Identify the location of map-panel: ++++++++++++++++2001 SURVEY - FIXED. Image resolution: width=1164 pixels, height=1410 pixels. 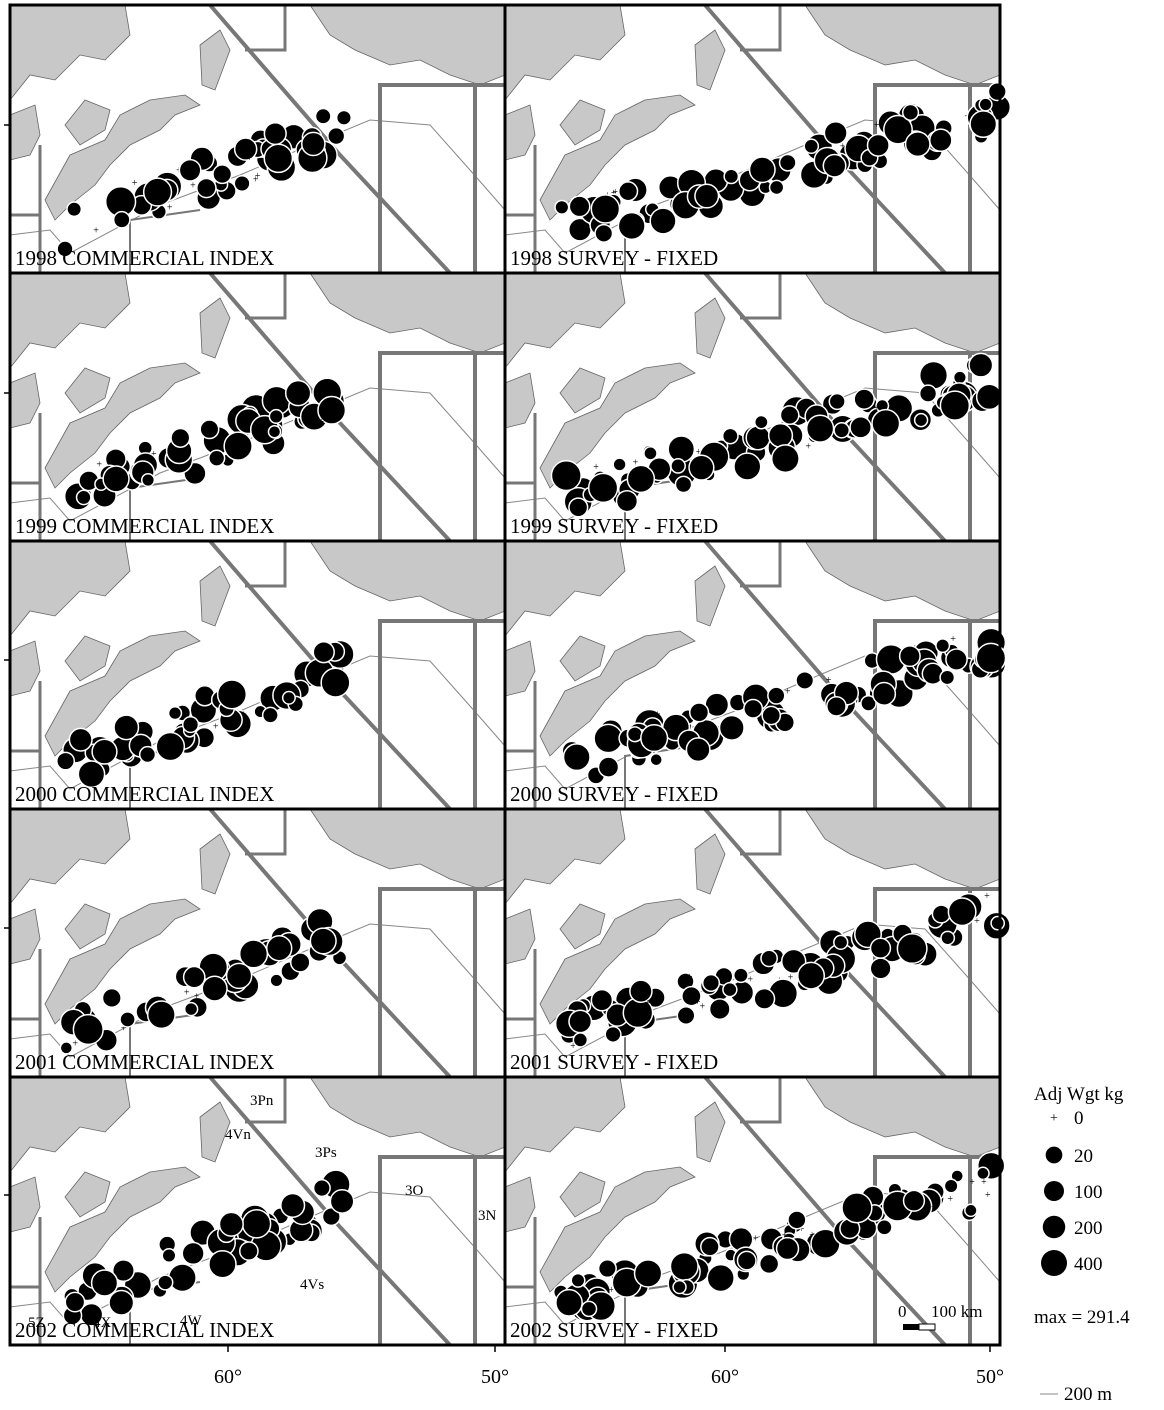
(757, 943).